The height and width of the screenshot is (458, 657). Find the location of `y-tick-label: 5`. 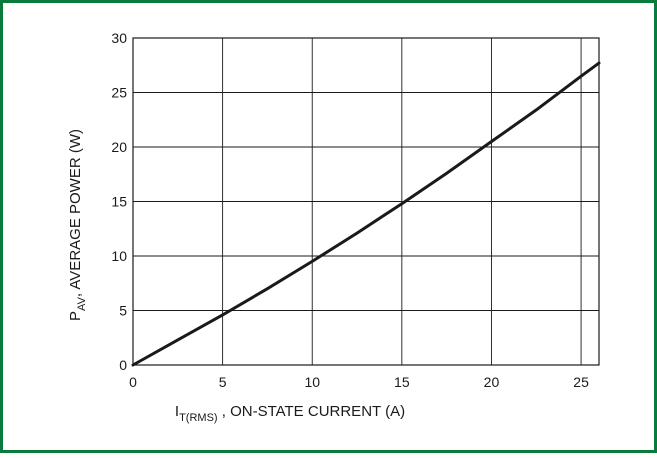

y-tick-label: 5 is located at coordinates (123, 311).